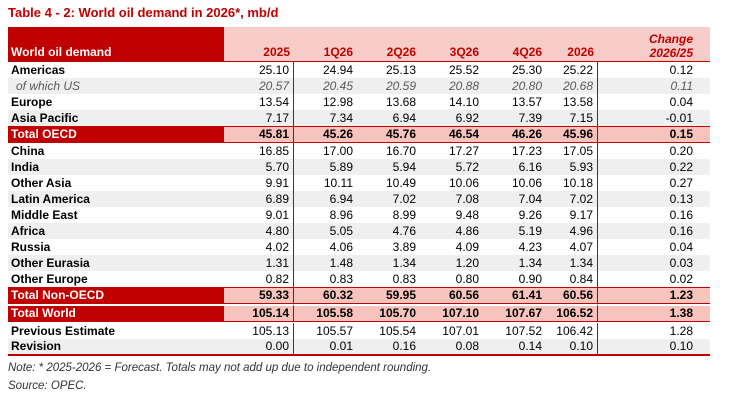 The width and height of the screenshot is (732, 414). I want to click on cell-value: 9.01, so click(259, 215).